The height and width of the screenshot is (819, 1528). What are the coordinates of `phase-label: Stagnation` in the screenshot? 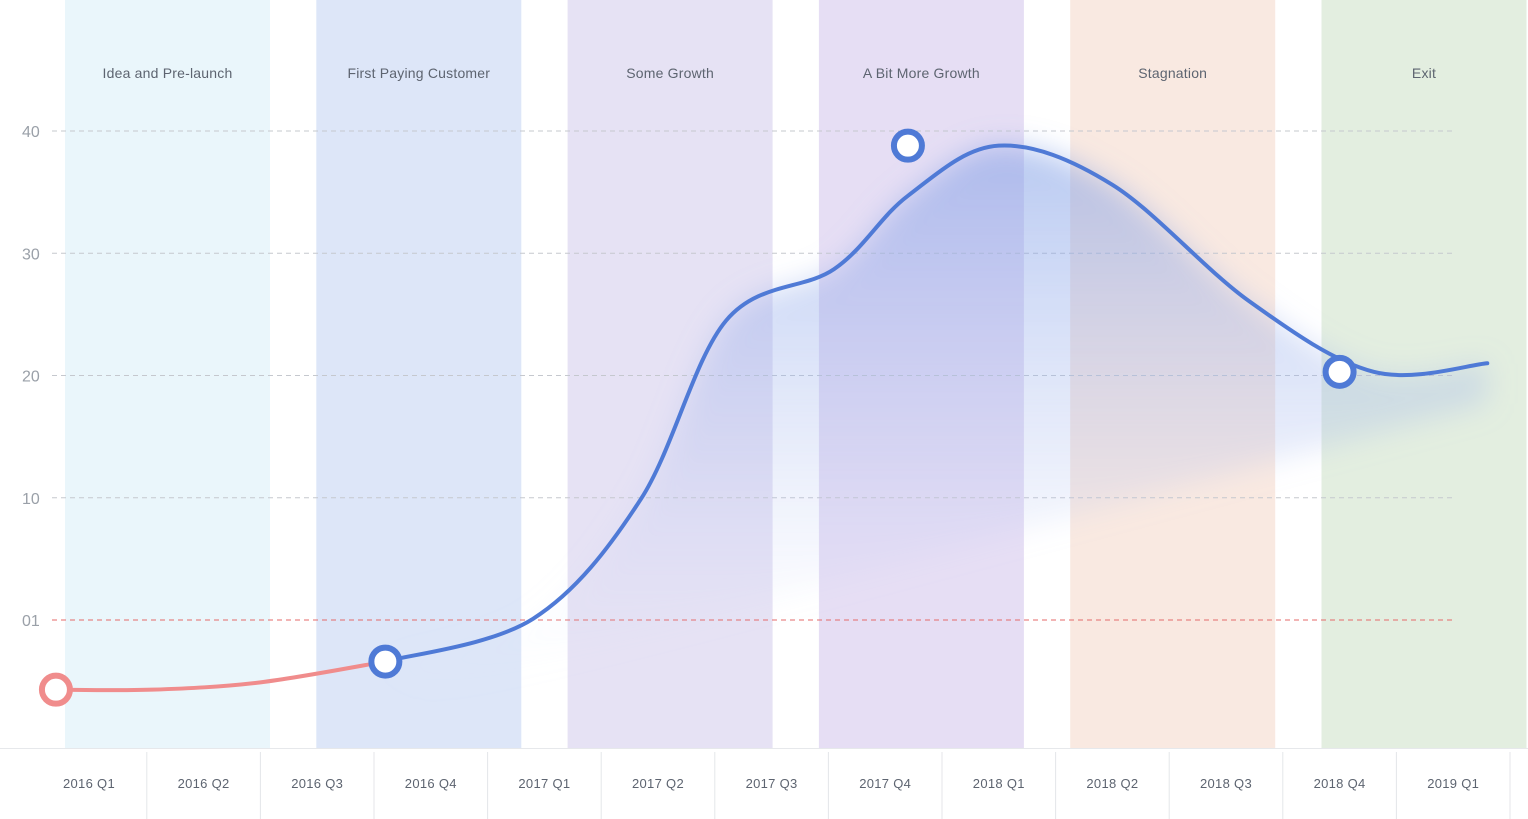 It's located at (1172, 73).